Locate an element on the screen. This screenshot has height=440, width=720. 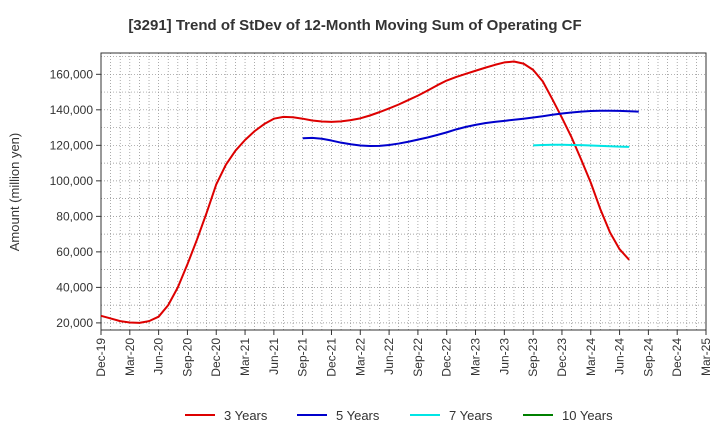
x-tick-label: Dec-22 is located at coordinates (447, 357).